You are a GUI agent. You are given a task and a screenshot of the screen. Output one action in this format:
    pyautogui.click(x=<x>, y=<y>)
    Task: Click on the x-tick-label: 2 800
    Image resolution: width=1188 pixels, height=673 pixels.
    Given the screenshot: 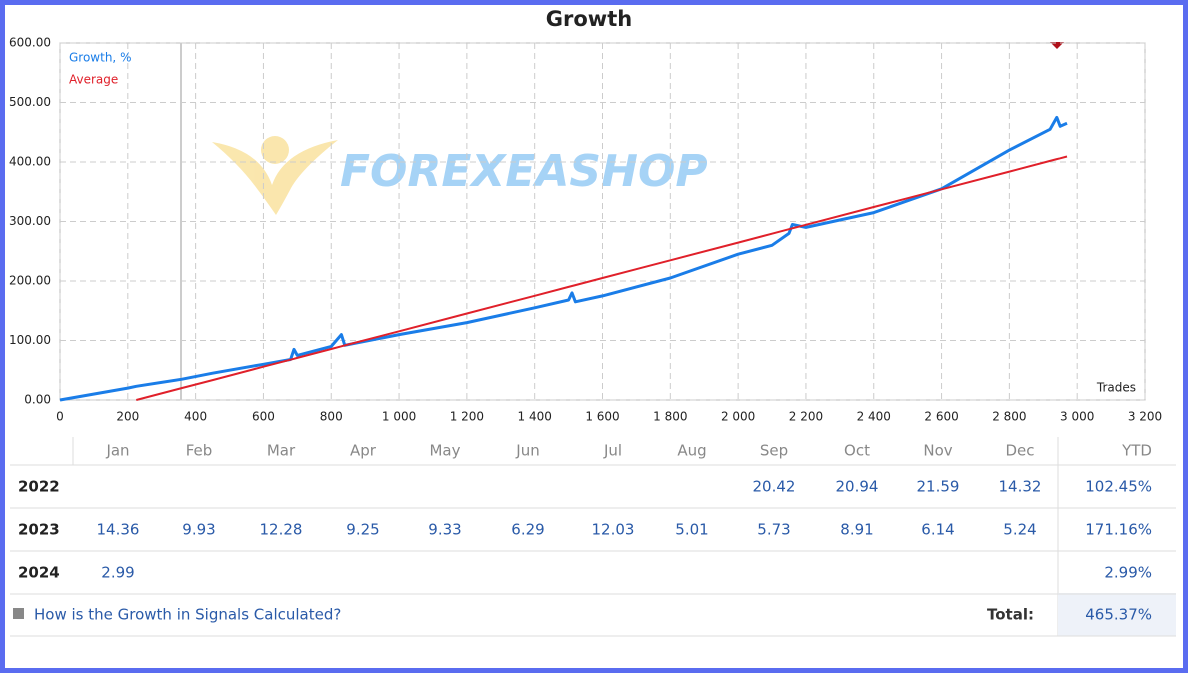 What is the action you would take?
    pyautogui.click(x=1009, y=417)
    